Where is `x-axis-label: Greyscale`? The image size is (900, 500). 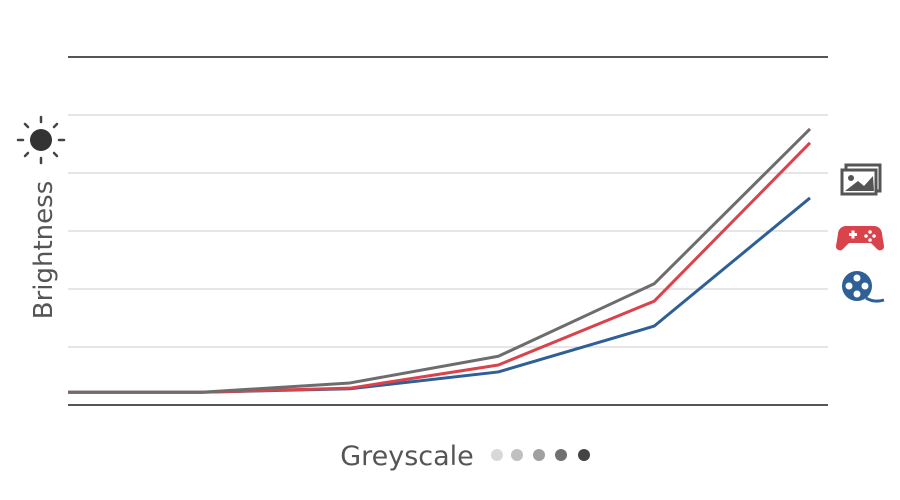
x-axis-label: Greyscale is located at coordinates (407, 456).